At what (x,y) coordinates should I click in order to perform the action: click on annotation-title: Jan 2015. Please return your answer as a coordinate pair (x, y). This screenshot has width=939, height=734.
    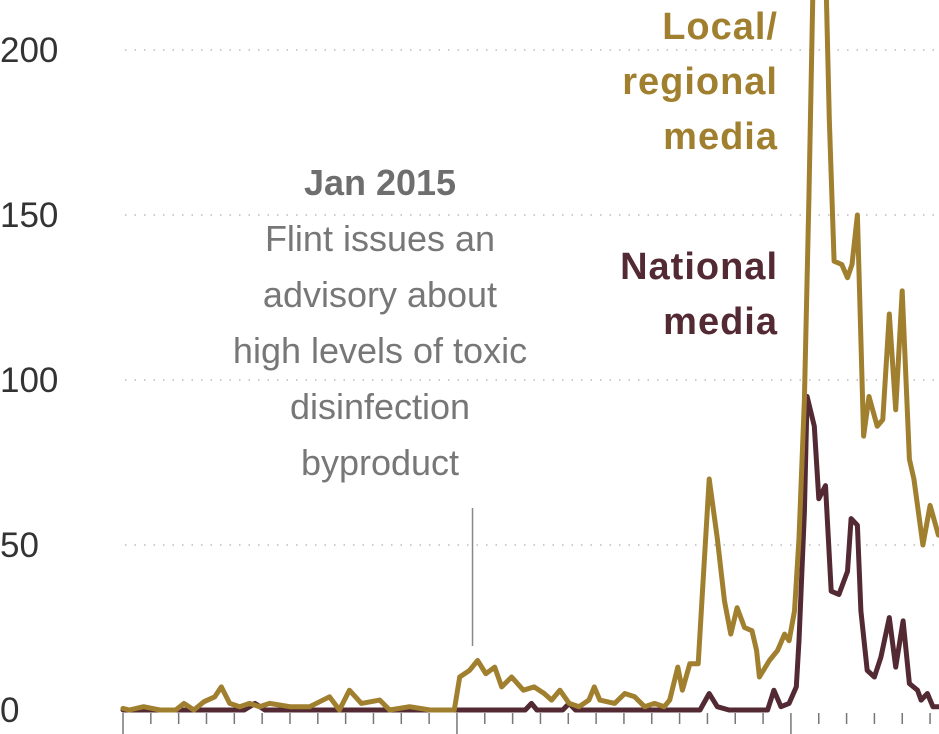
    Looking at the image, I should click on (380, 182).